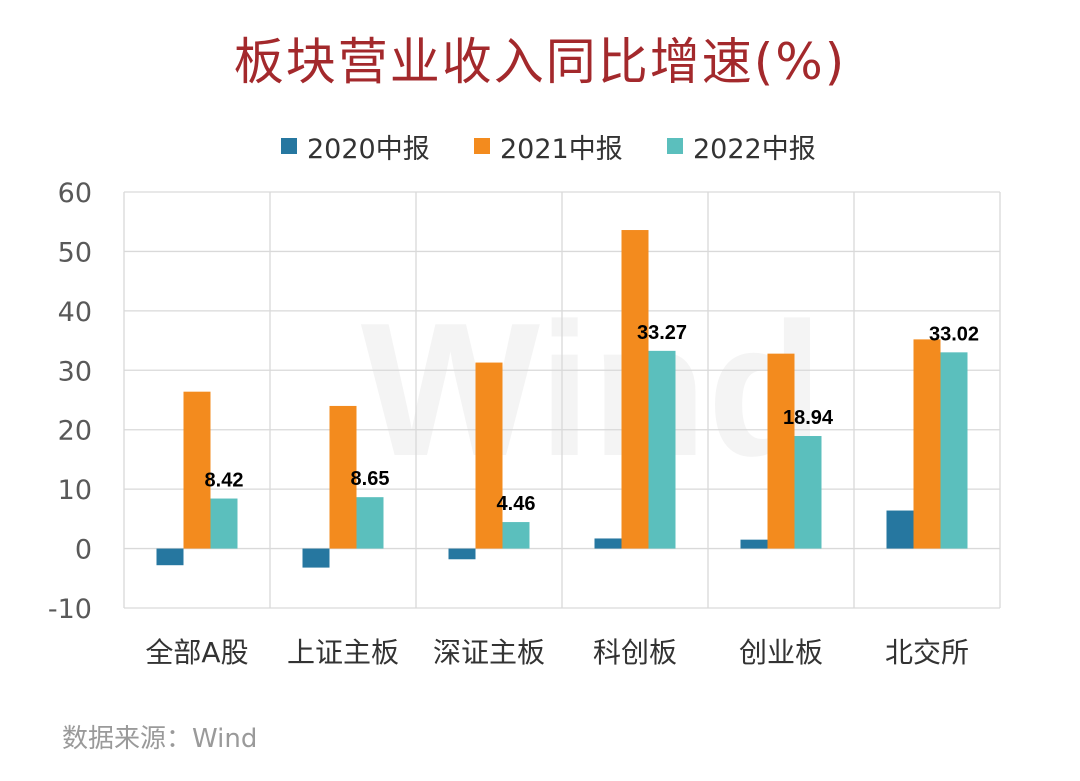  I want to click on y-tick-label: 60, so click(75, 193).